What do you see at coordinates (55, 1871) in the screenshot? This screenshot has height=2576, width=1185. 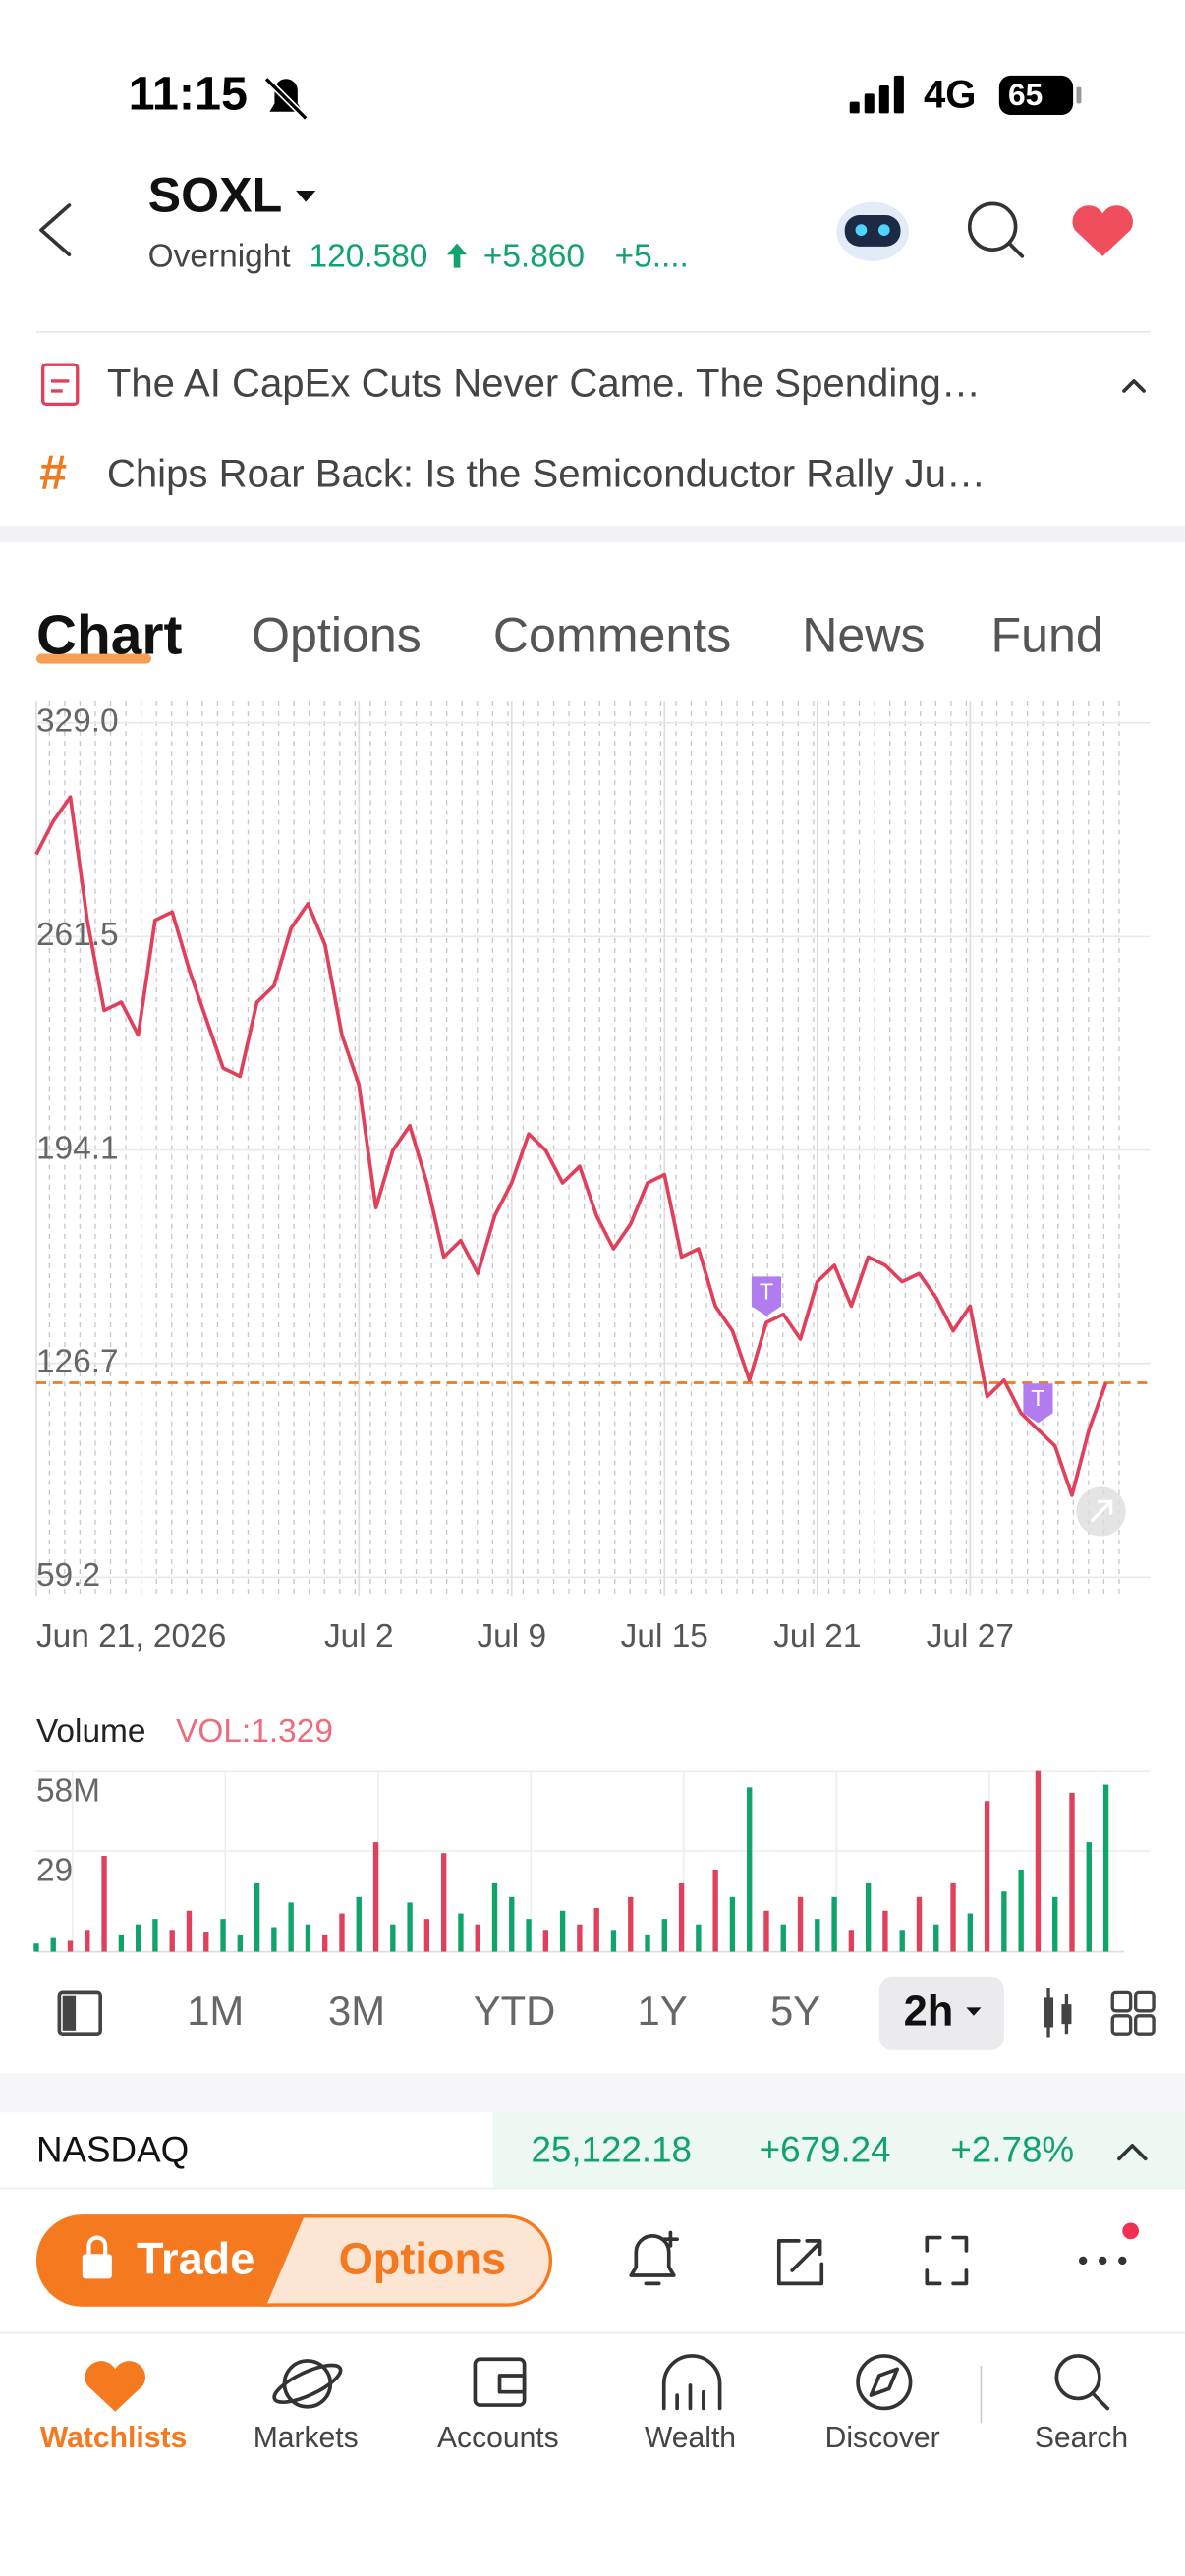 I see `y-tick-label: 29` at bounding box center [55, 1871].